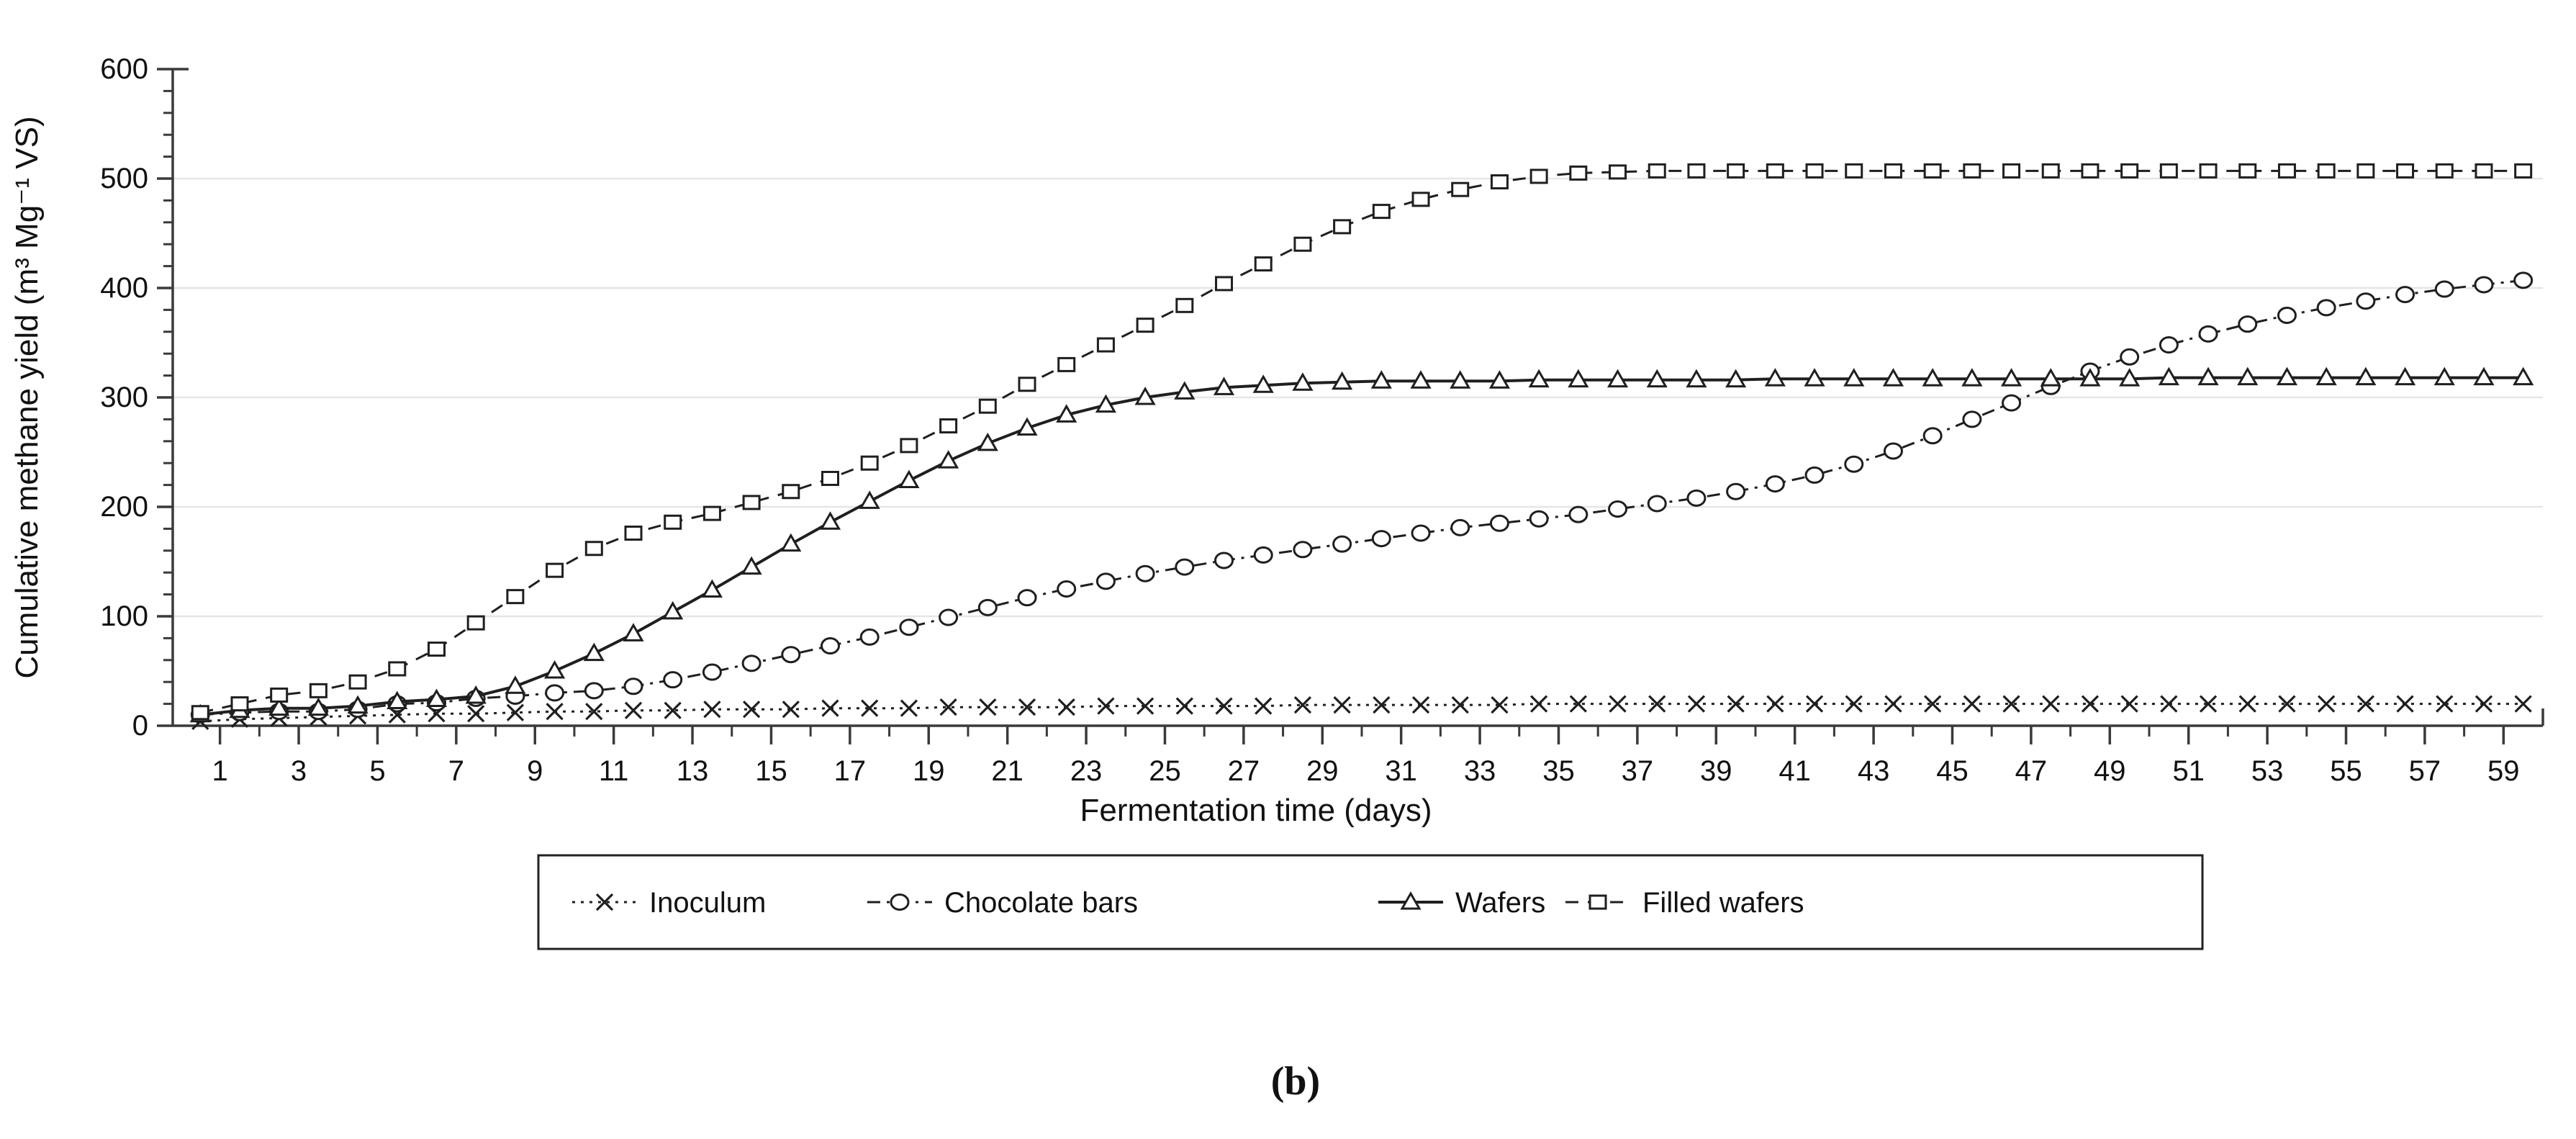 The image size is (2576, 1139). What do you see at coordinates (124, 616) in the screenshot?
I see `y-tick-label: 100` at bounding box center [124, 616].